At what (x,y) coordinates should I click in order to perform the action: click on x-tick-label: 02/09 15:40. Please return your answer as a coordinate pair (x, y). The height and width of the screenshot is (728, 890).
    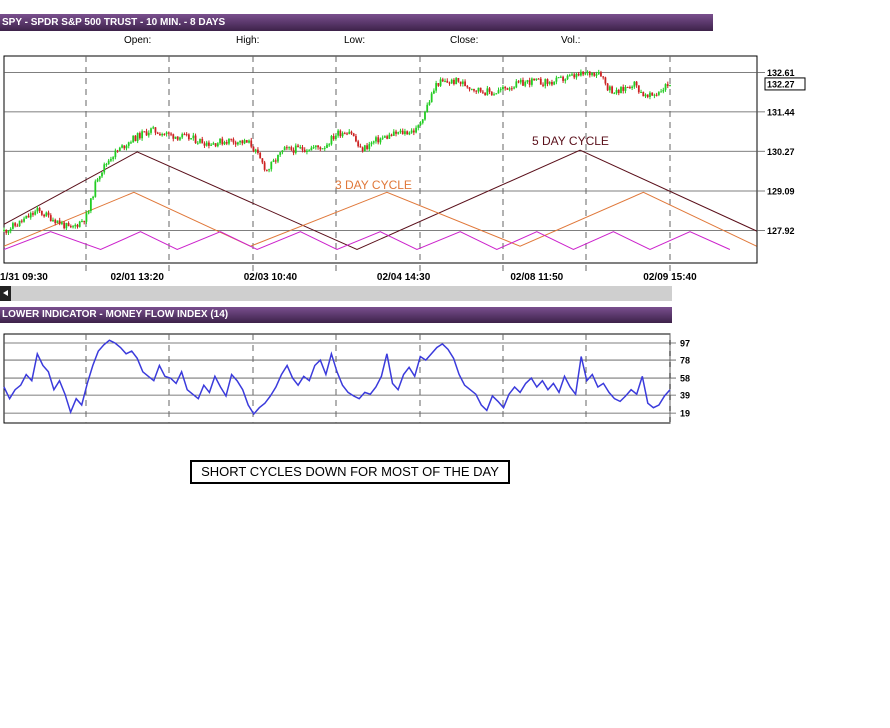
    Looking at the image, I should click on (670, 277).